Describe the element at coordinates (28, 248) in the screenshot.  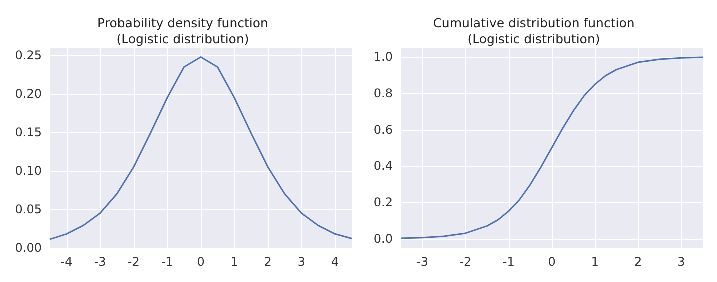
I see `y-tick-label: 0.00` at that location.